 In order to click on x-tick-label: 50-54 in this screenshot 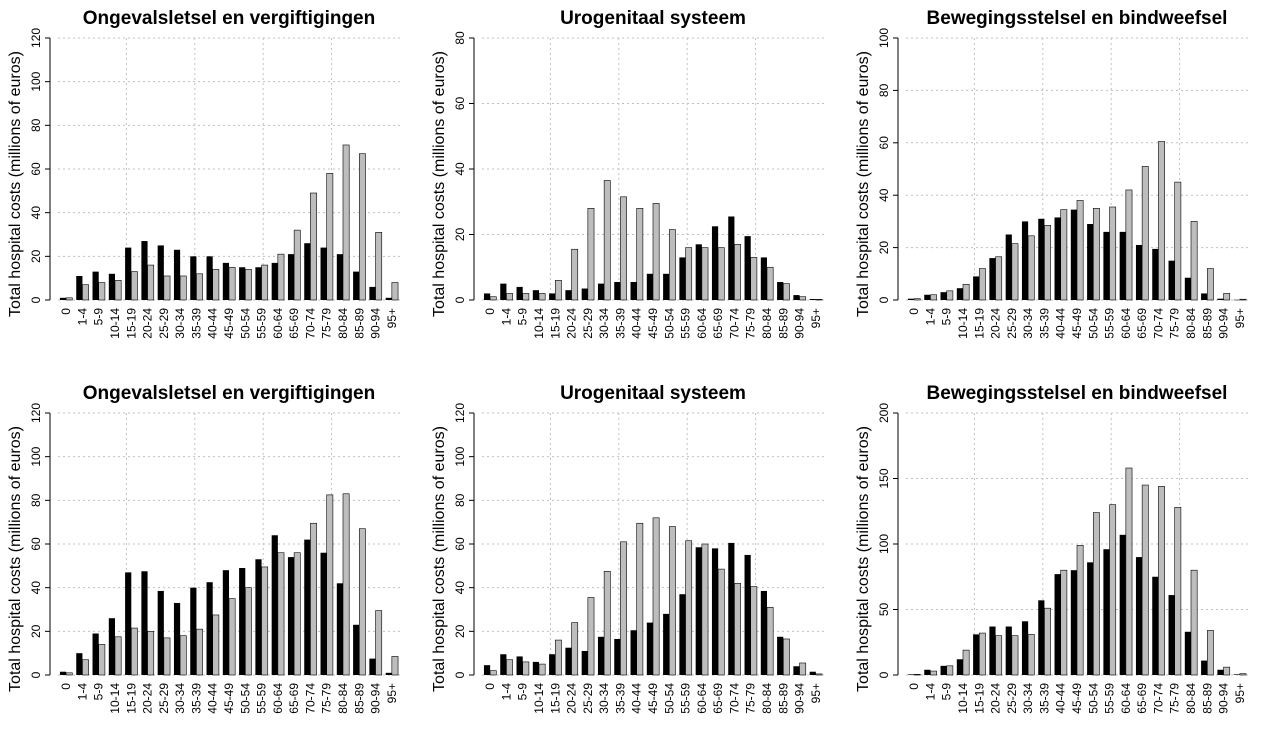, I will do `click(245, 323)`.